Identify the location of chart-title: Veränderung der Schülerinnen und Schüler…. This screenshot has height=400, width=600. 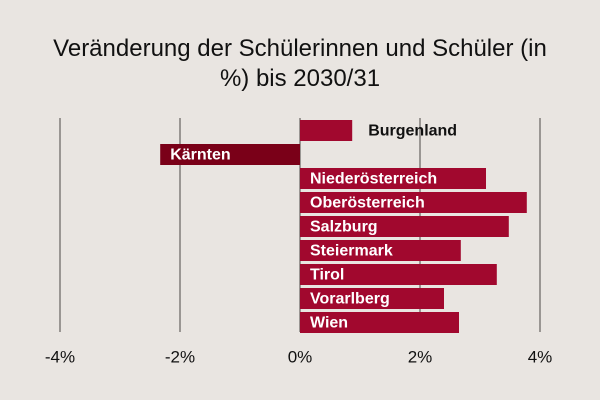
(300, 63).